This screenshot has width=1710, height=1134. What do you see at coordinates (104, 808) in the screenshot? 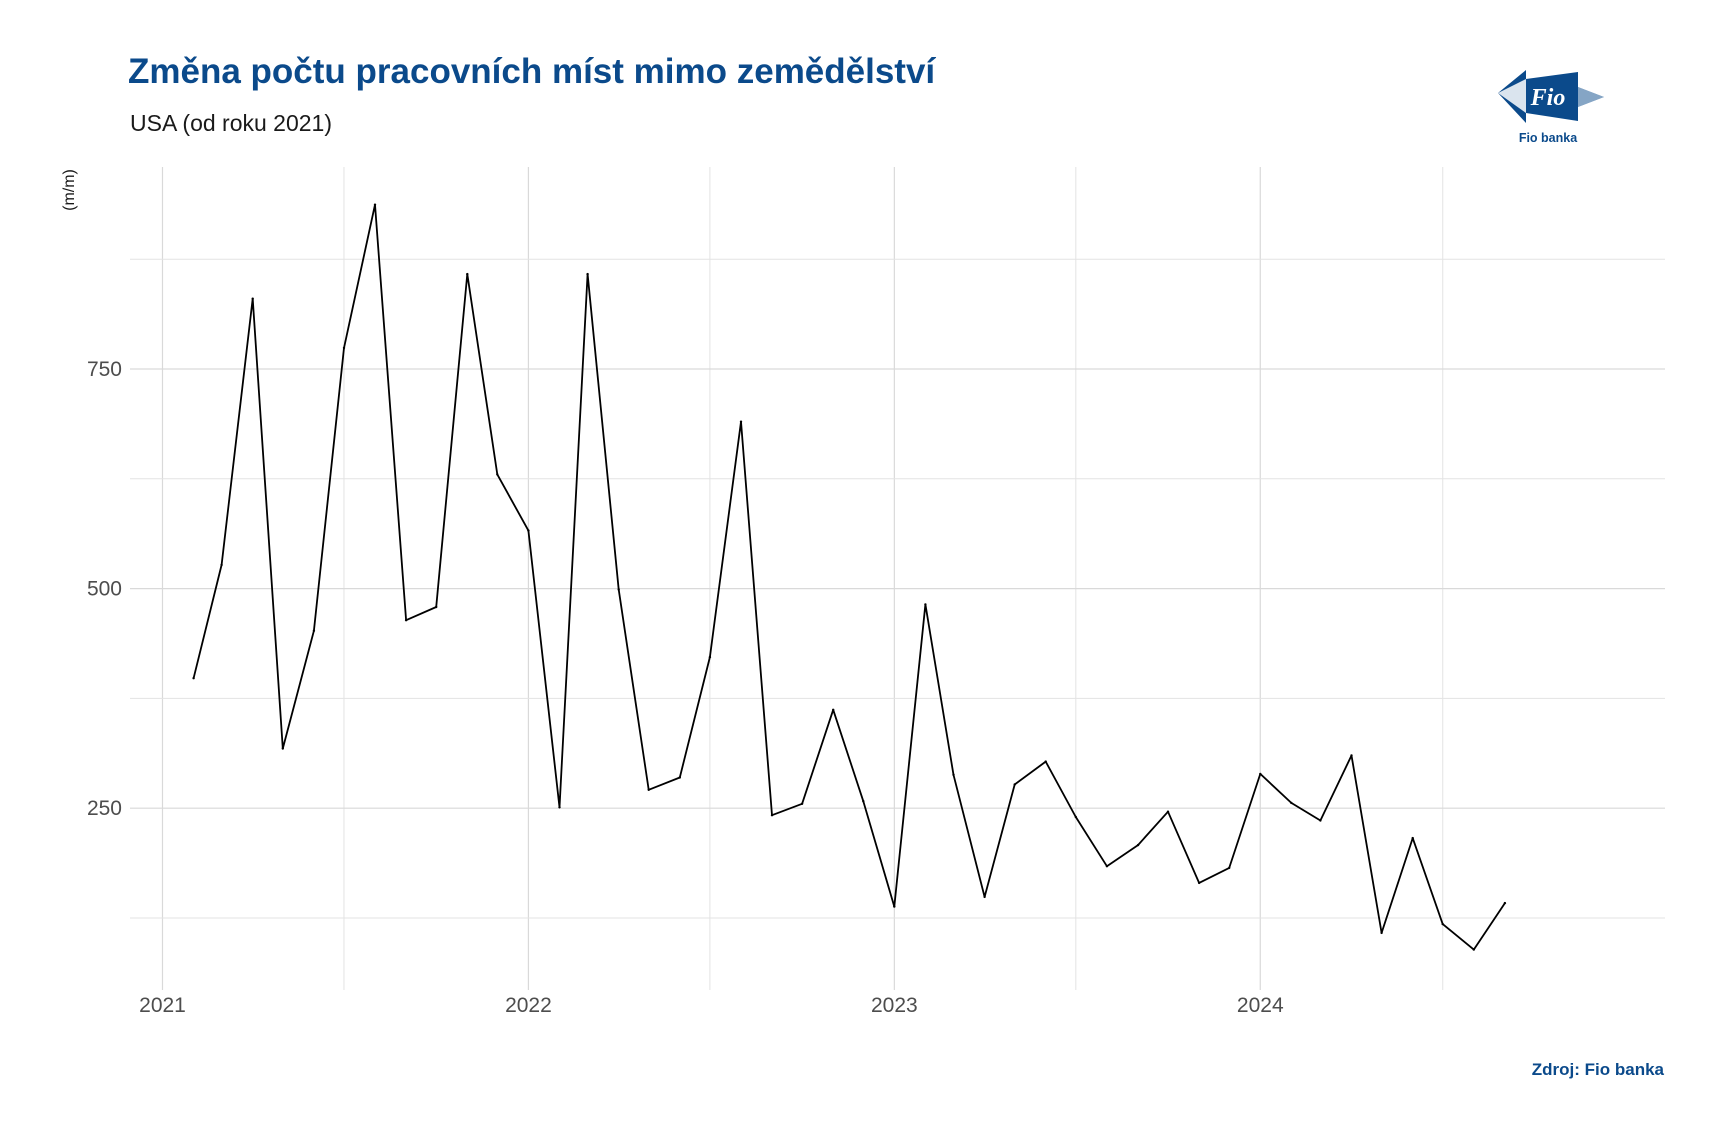
I see `y-tick-label: 250` at bounding box center [104, 808].